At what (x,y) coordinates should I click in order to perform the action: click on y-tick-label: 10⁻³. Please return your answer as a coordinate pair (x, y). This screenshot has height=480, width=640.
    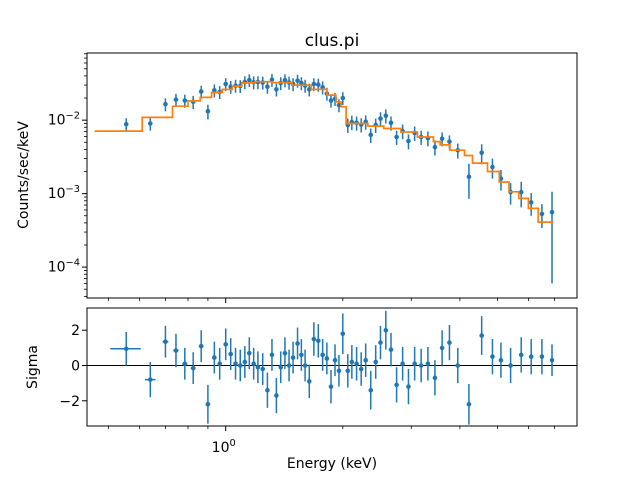
    Looking at the image, I should click on (64, 193).